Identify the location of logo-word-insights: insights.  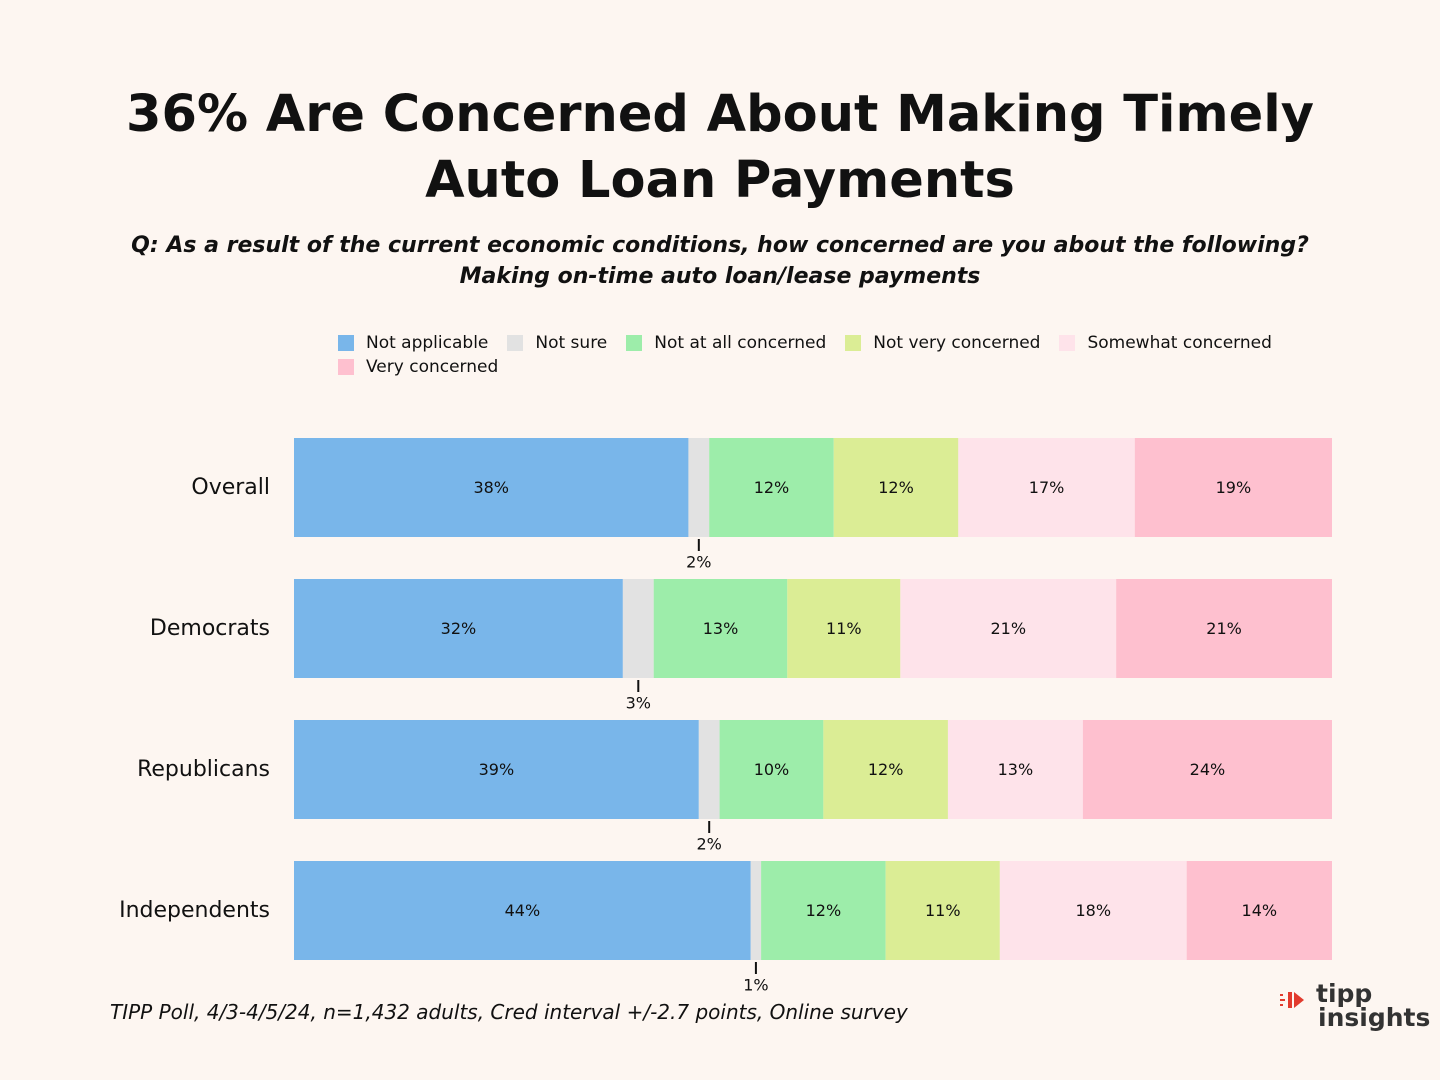
(1374, 1017).